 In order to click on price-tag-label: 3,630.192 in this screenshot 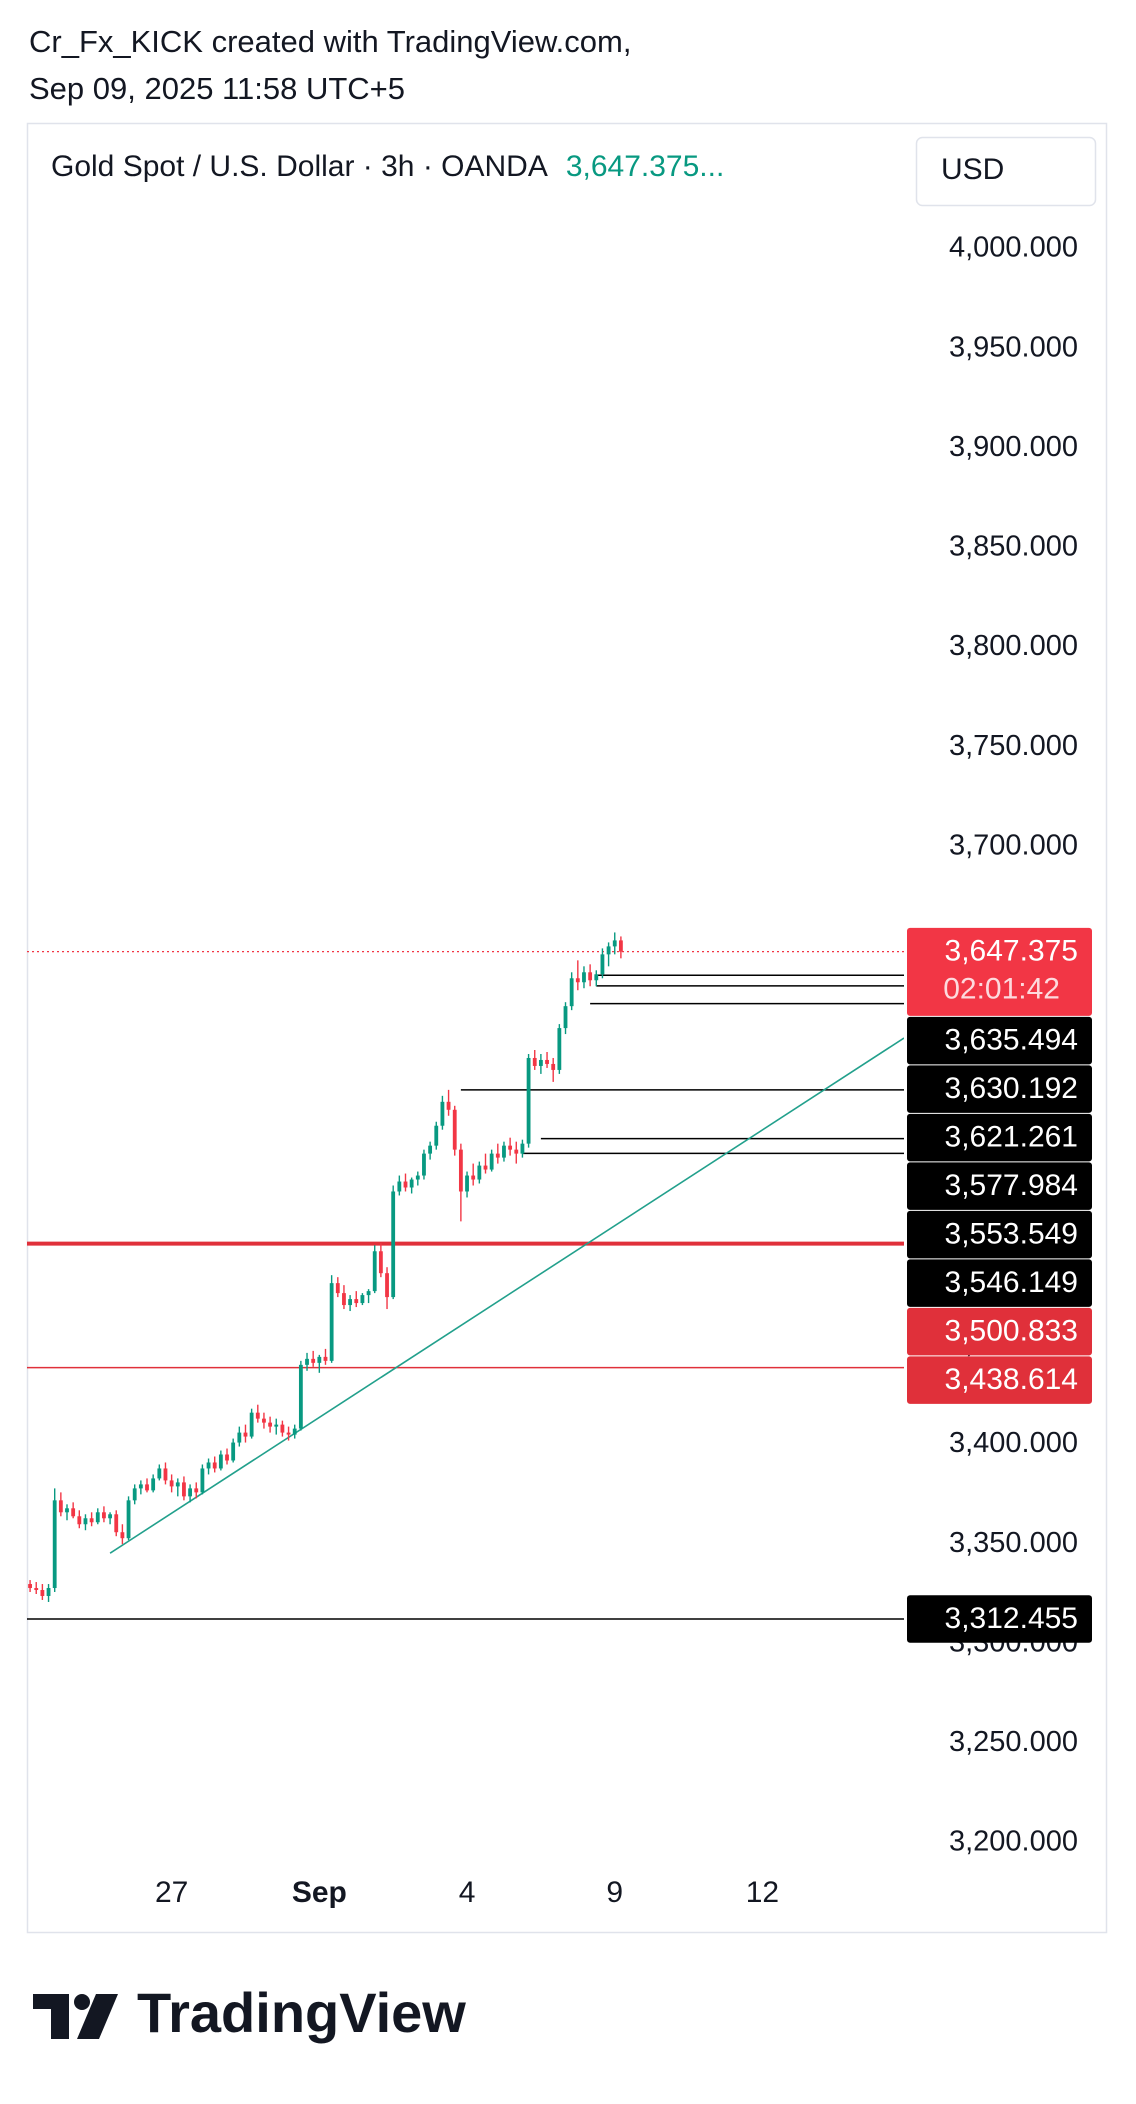, I will do `click(1011, 1088)`.